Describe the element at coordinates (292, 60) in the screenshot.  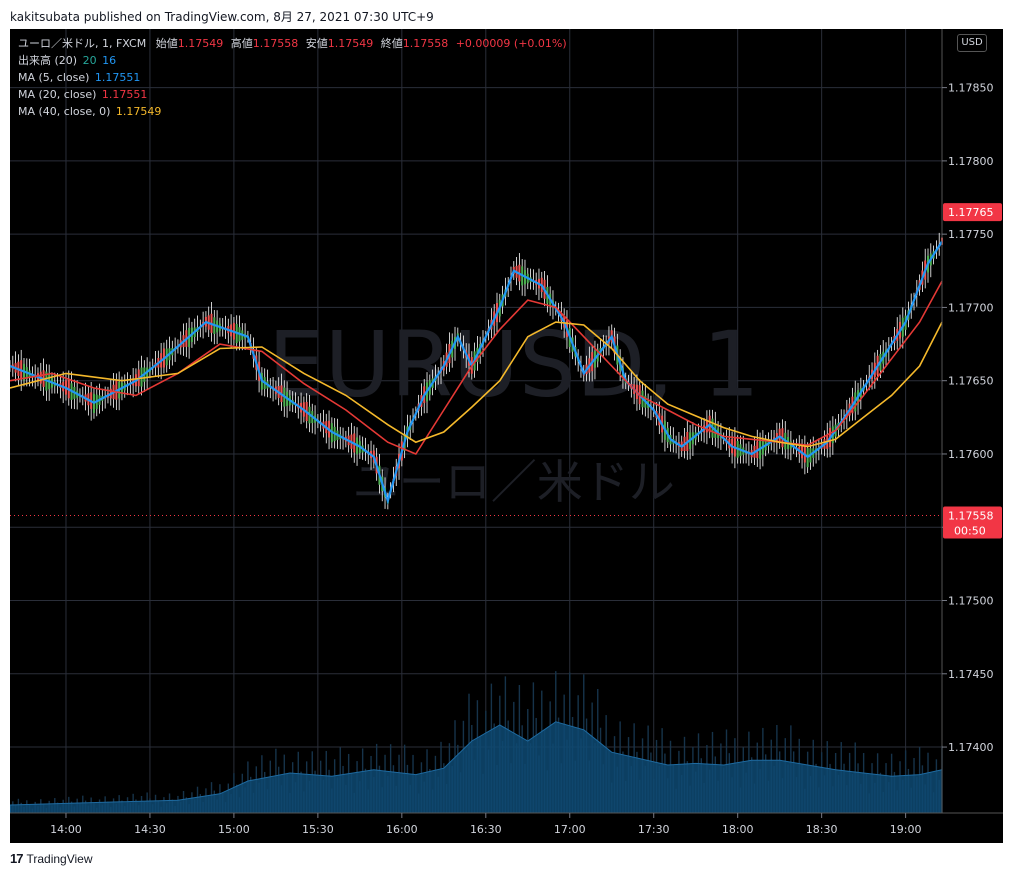
I see `legend-volume-row: 出来高 (20) 20 16` at that location.